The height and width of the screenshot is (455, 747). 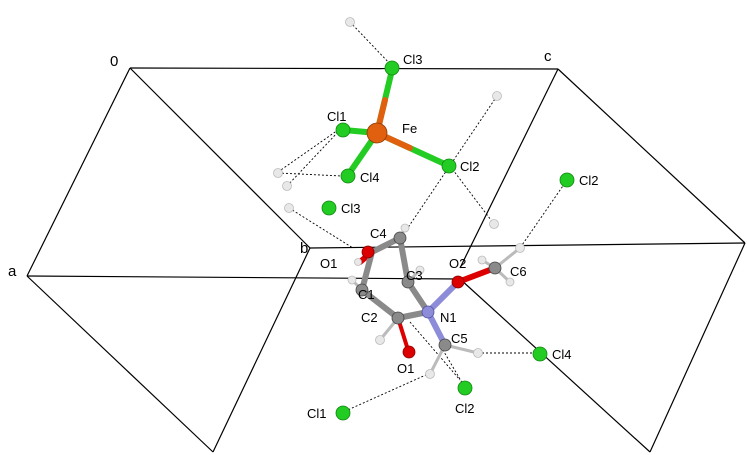 I want to click on label-cl1-bot: Cl1, so click(x=317, y=413).